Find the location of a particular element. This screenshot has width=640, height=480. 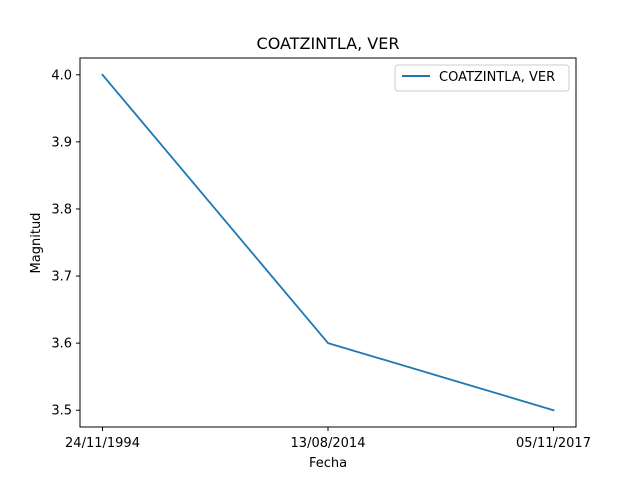

x-axis-ticks: 24/11/1994 13/08/2014 05/11/2017 is located at coordinates (328, 439).